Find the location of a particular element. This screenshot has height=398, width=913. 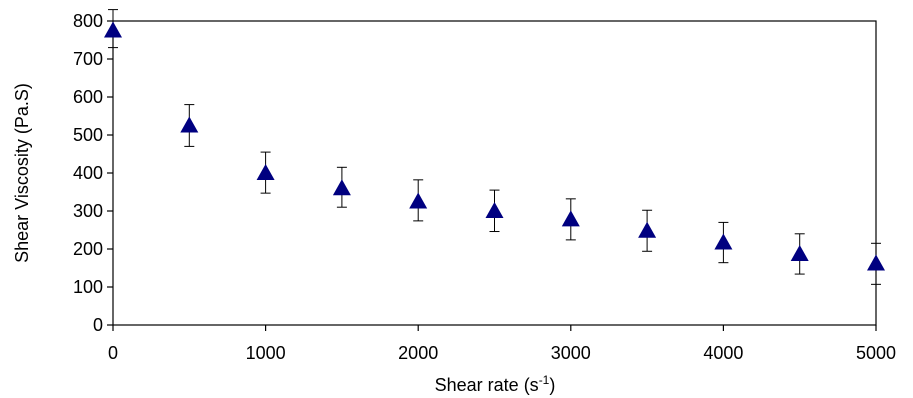

x-tick-label: 5000 is located at coordinates (876, 353).